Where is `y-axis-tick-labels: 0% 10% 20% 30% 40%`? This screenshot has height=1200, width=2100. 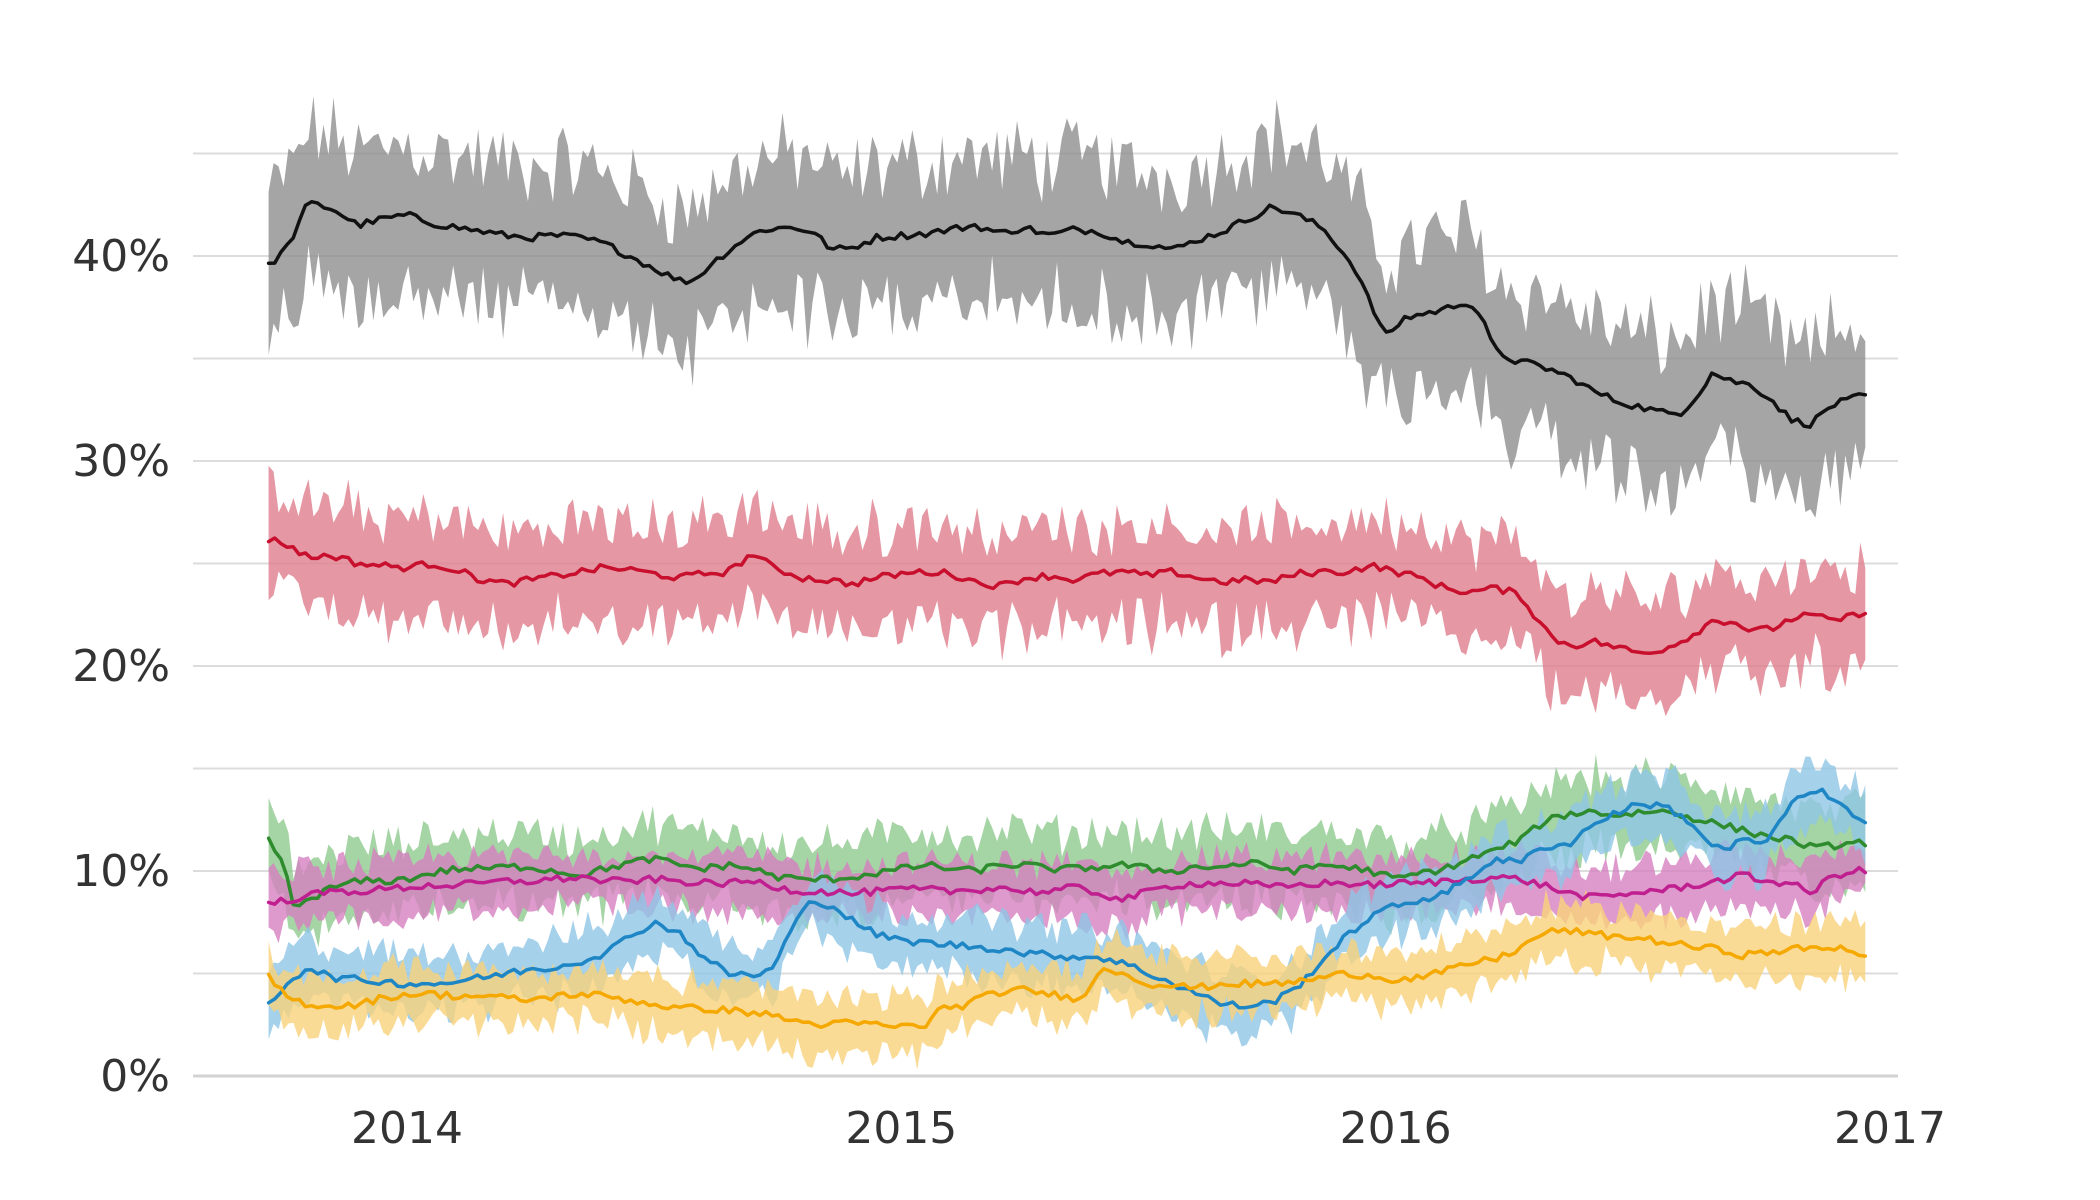
y-axis-tick-labels: 0% 10% 20% 30% 40% is located at coordinates (121, 666).